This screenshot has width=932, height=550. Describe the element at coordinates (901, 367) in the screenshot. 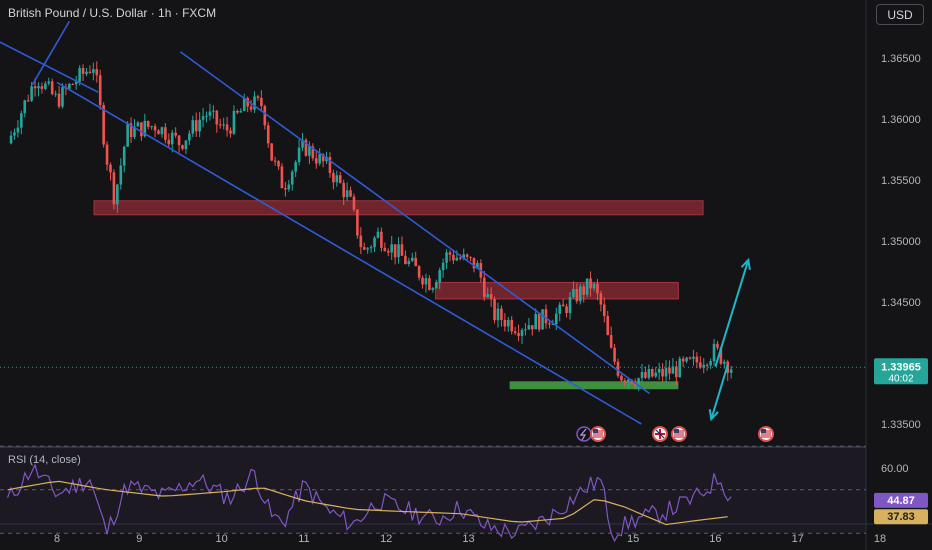

I see `last-price-value: 1.33965` at that location.